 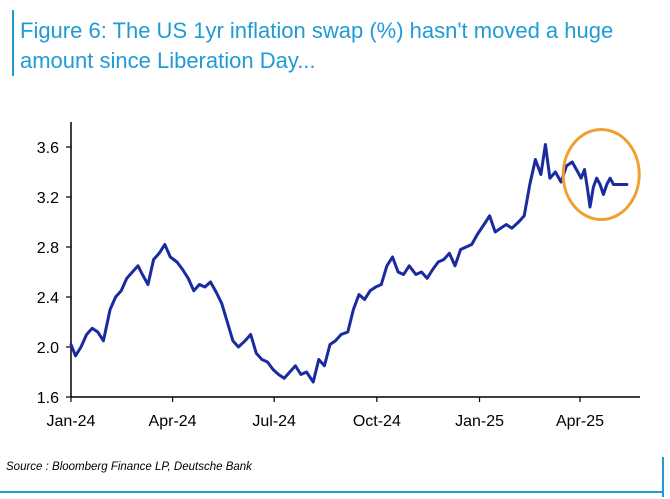 I want to click on highlight-circle, so click(x=601, y=174).